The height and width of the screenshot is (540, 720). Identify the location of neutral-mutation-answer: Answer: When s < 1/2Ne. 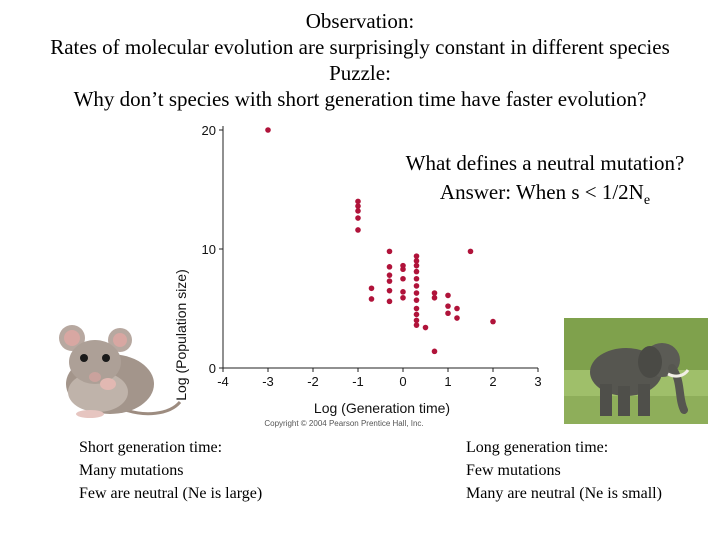
(545, 196).